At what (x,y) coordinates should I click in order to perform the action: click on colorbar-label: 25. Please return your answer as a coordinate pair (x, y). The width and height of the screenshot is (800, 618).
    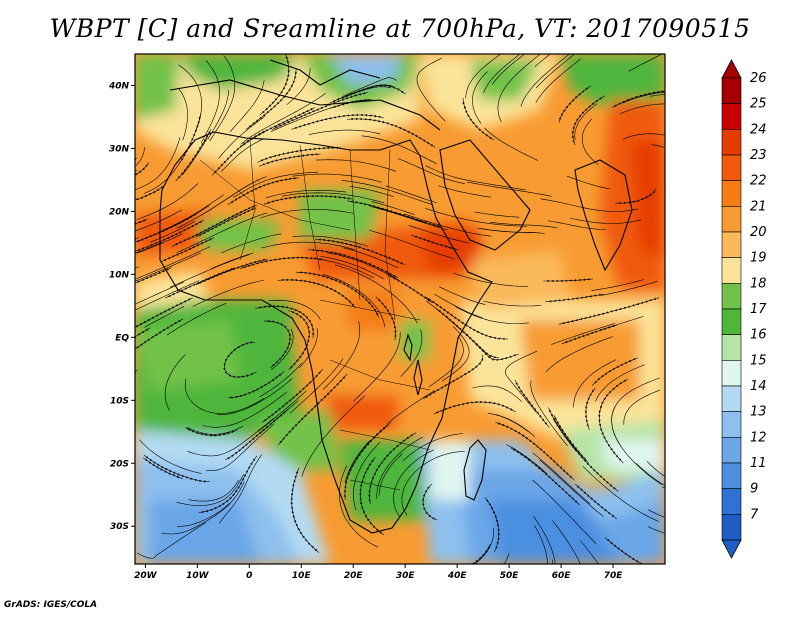
    Looking at the image, I should click on (758, 104).